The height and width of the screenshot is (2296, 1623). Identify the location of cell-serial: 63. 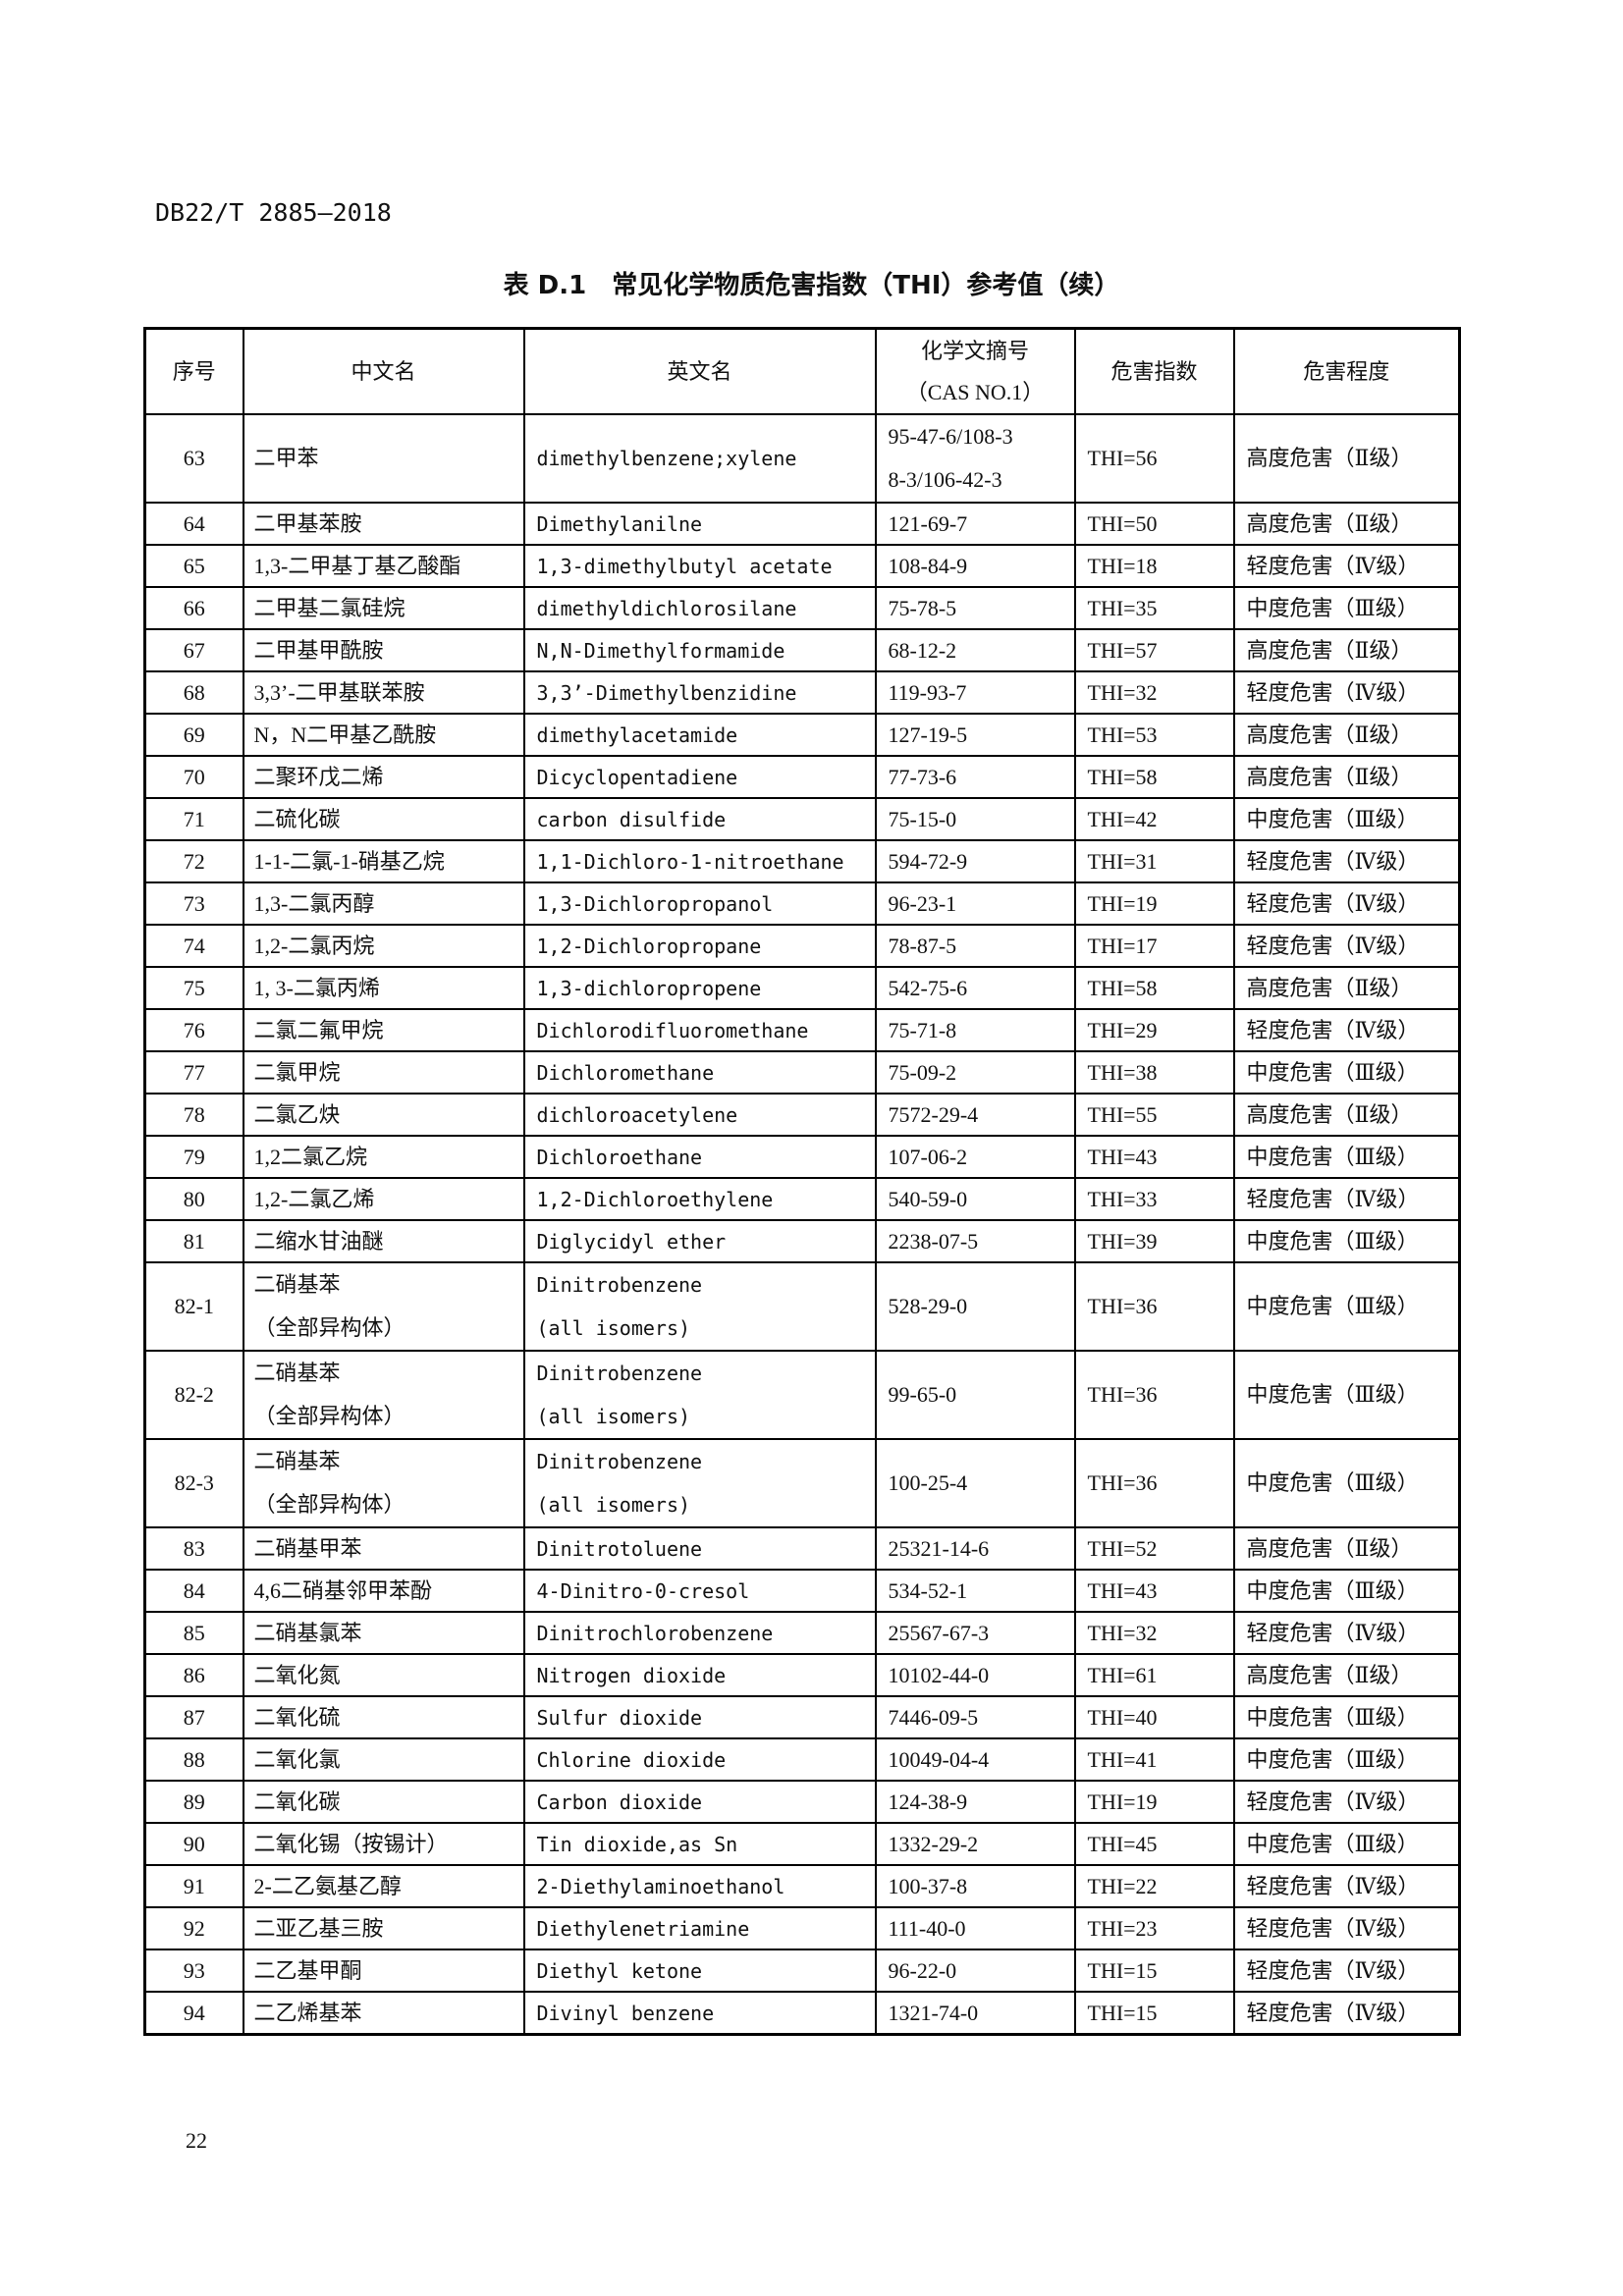
(194, 458).